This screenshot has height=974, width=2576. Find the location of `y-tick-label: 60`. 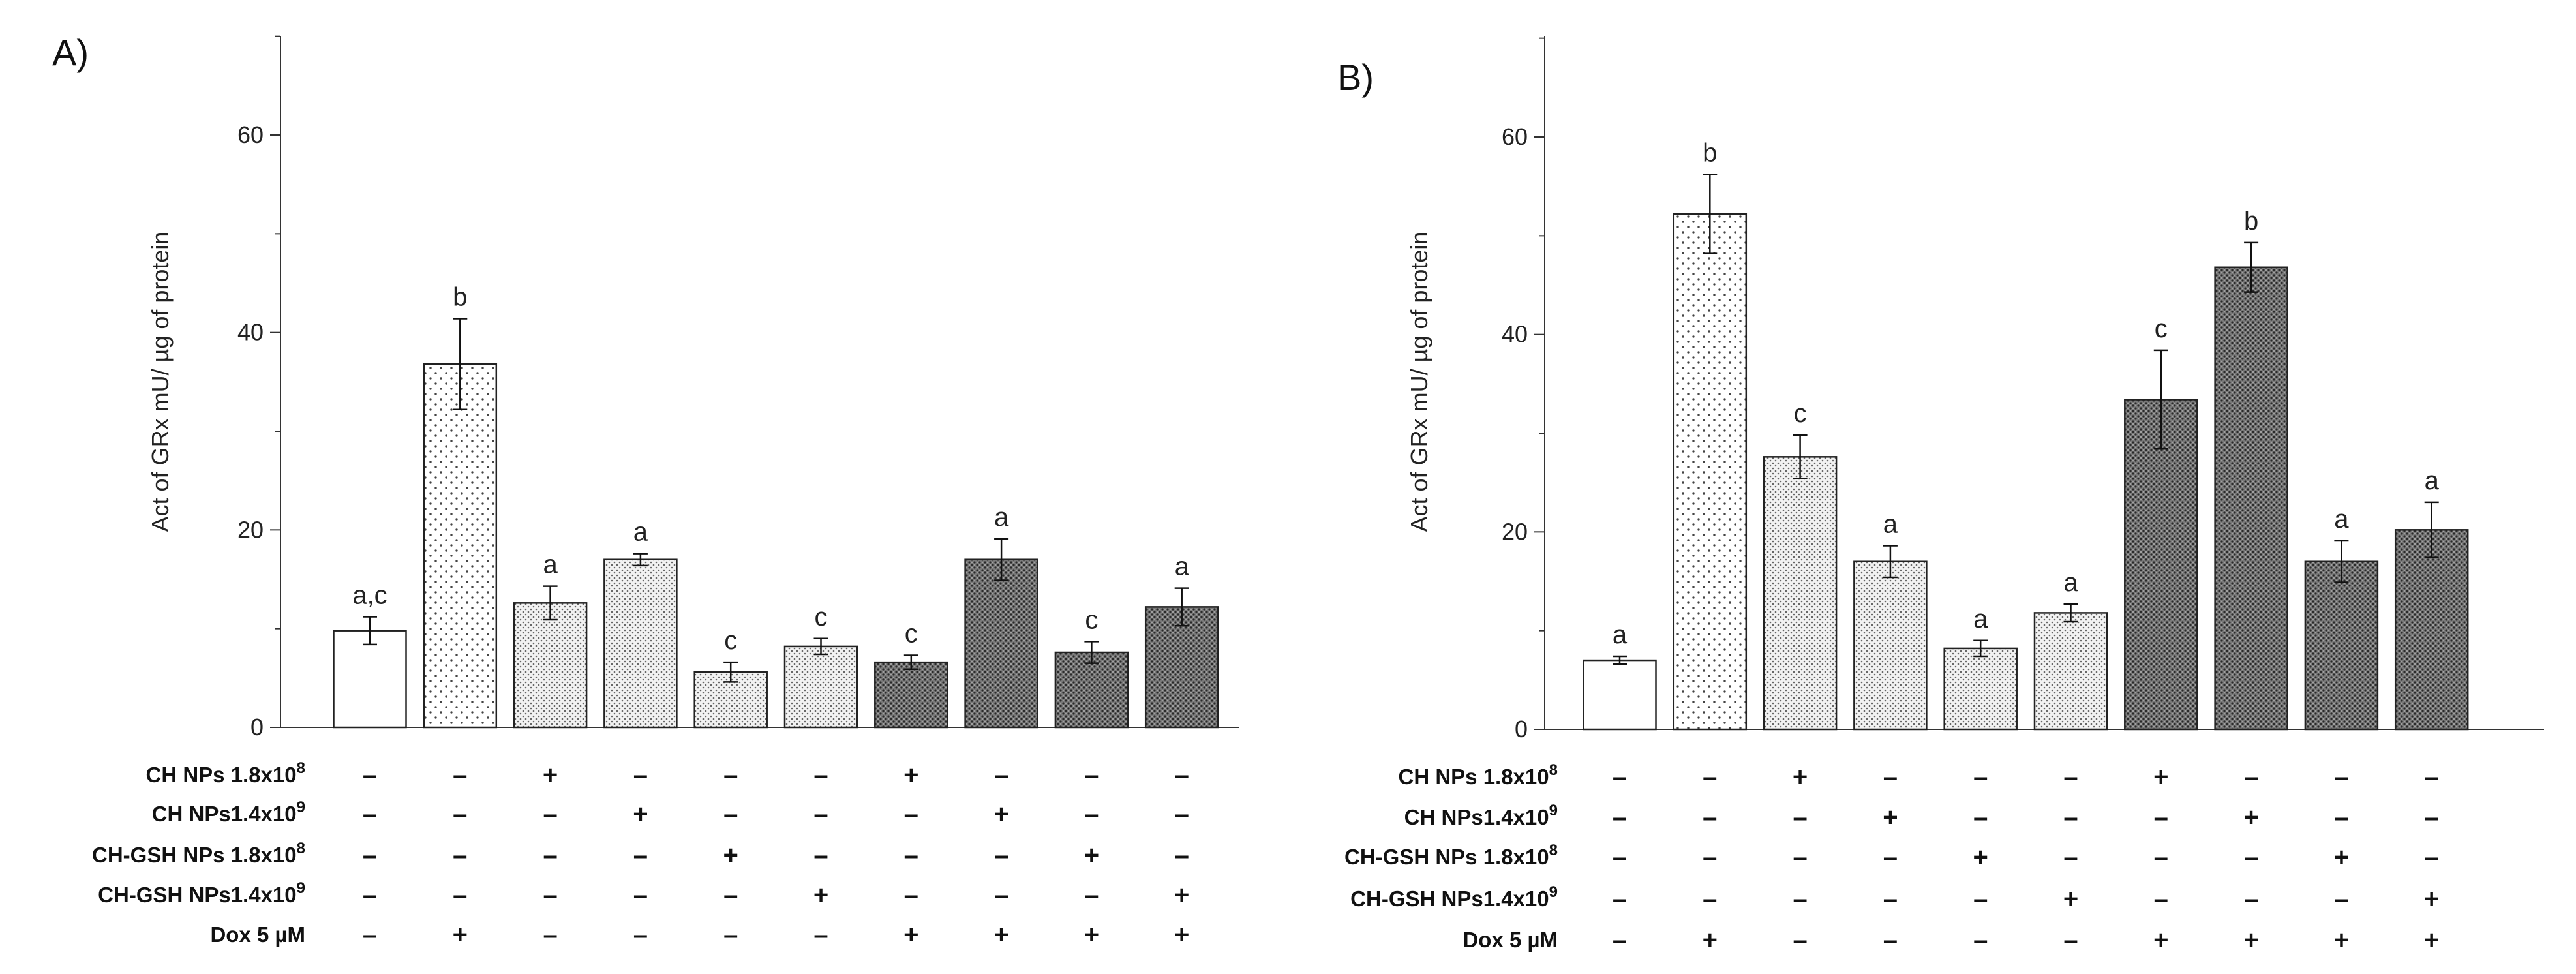

y-tick-label: 60 is located at coordinates (1515, 136).